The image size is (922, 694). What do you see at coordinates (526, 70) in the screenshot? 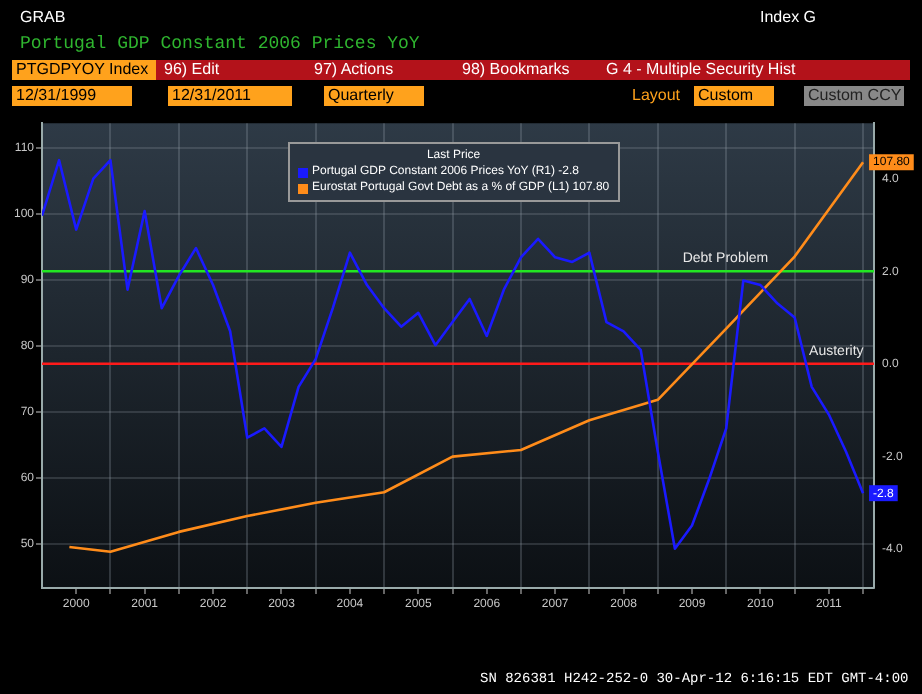
I see `text: 98) Bookmarks` at bounding box center [526, 70].